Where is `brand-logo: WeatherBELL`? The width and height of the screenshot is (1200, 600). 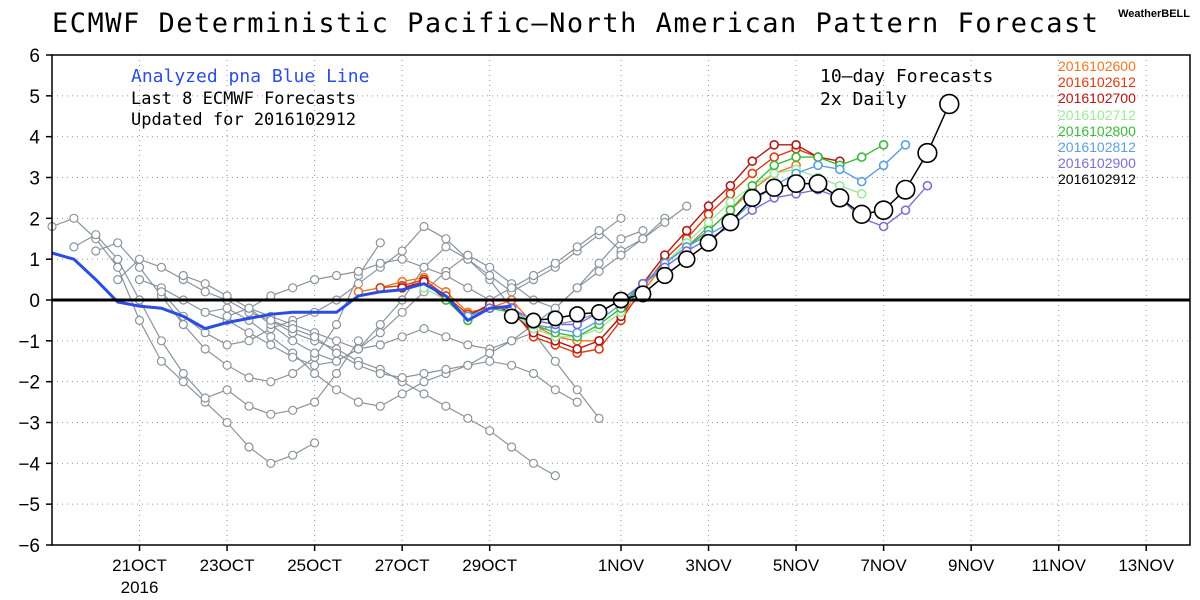
brand-logo: WeatherBELL is located at coordinates (1154, 14).